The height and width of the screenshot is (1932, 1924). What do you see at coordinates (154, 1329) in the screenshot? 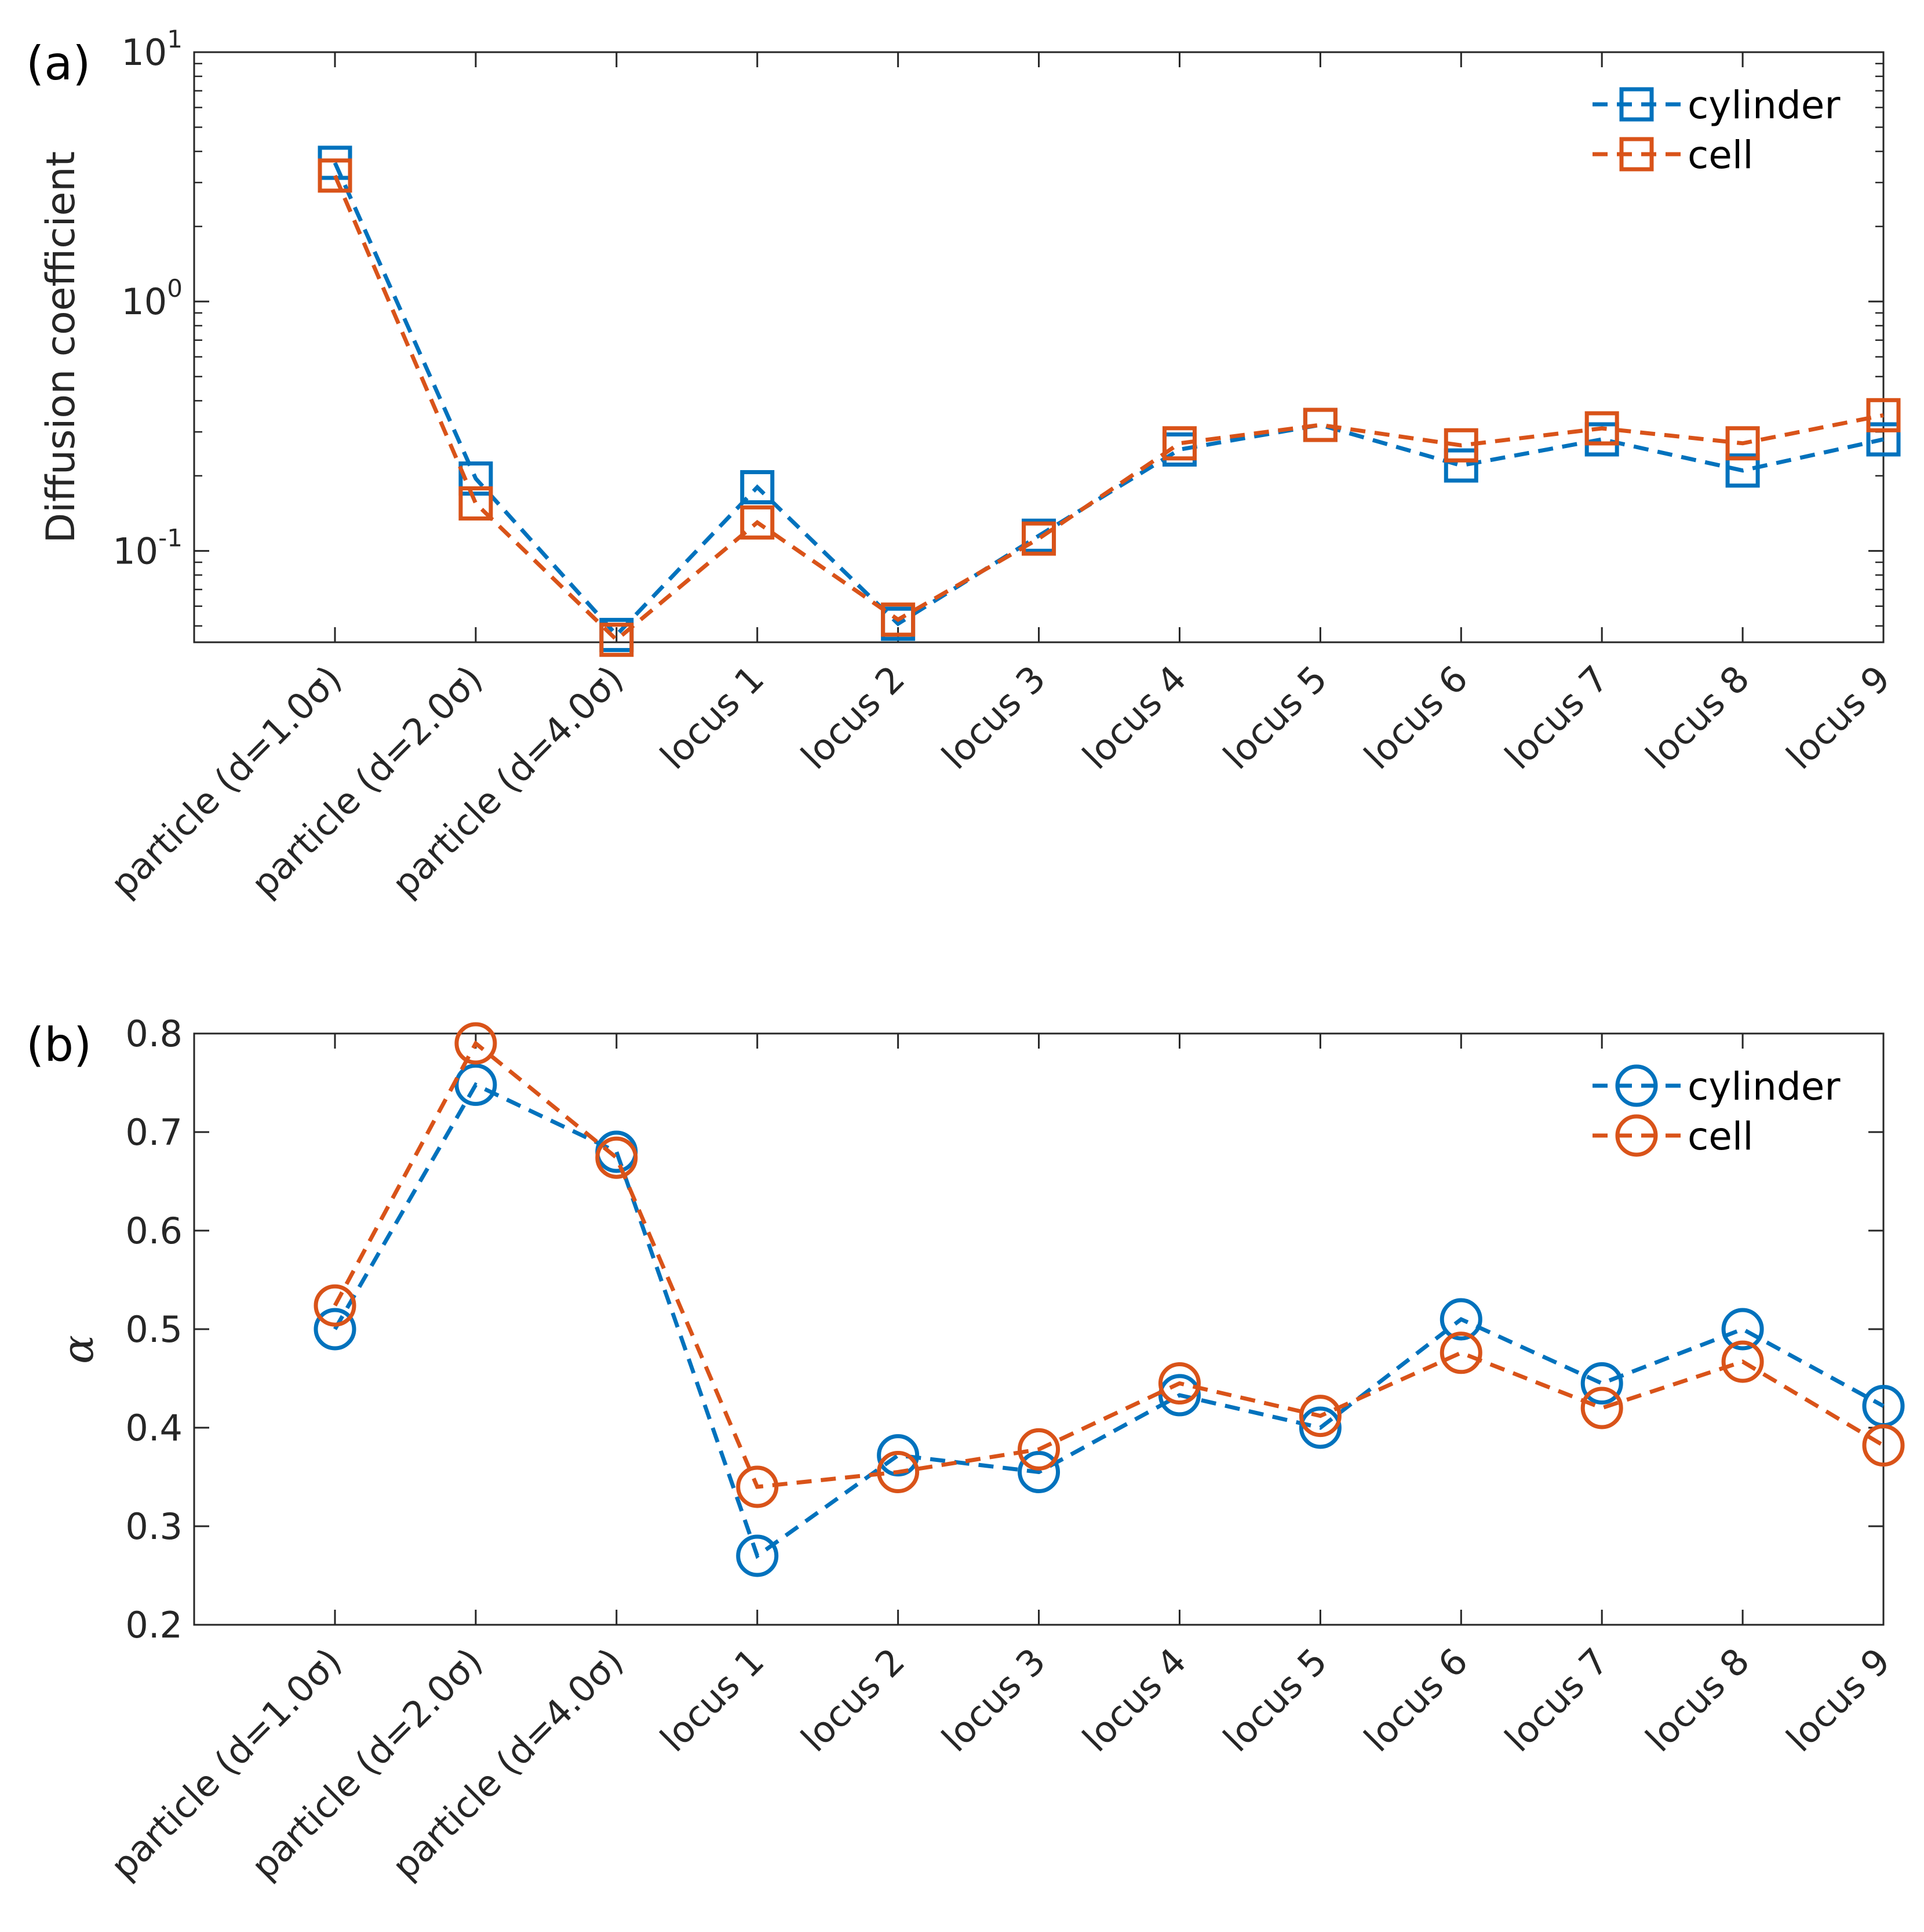
I see `y-tick-label: 0.5` at bounding box center [154, 1329].